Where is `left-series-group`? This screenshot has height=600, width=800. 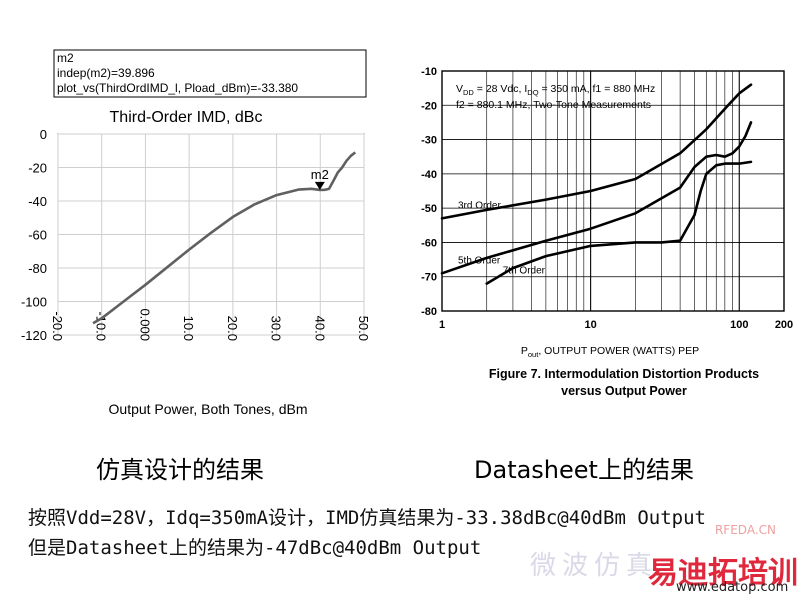
left-series-group is located at coordinates (224, 238).